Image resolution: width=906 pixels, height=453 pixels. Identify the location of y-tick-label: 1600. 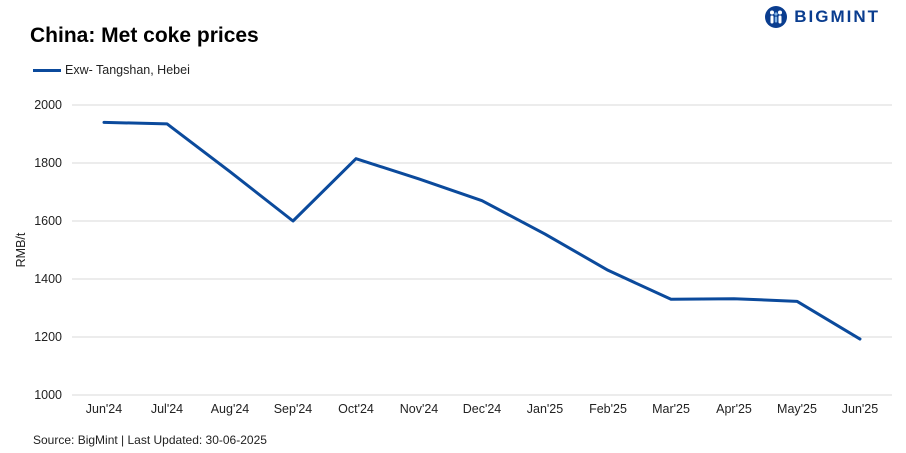
(48, 221).